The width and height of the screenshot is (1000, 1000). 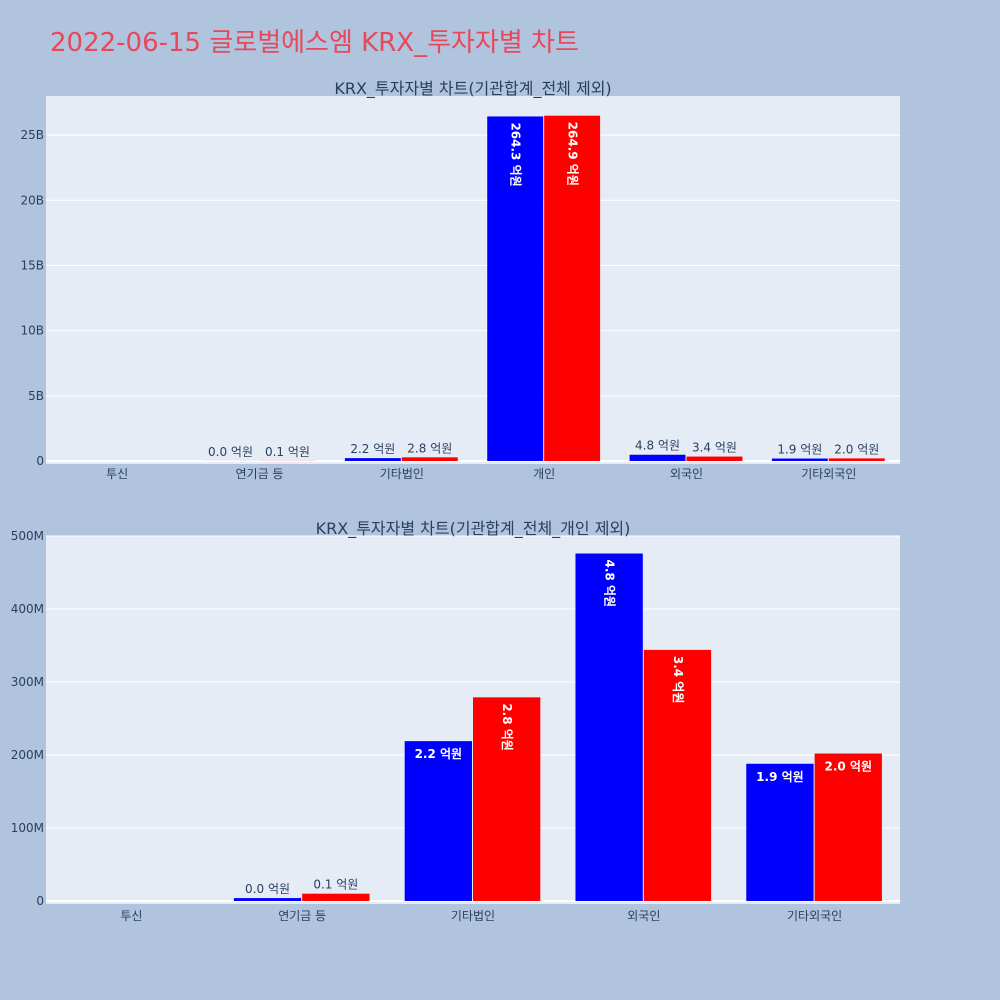 What do you see at coordinates (314, 43) in the screenshot?
I see `page-title: 2022-06-15 글로벌에스엠 KRX_투자자별 차트` at bounding box center [314, 43].